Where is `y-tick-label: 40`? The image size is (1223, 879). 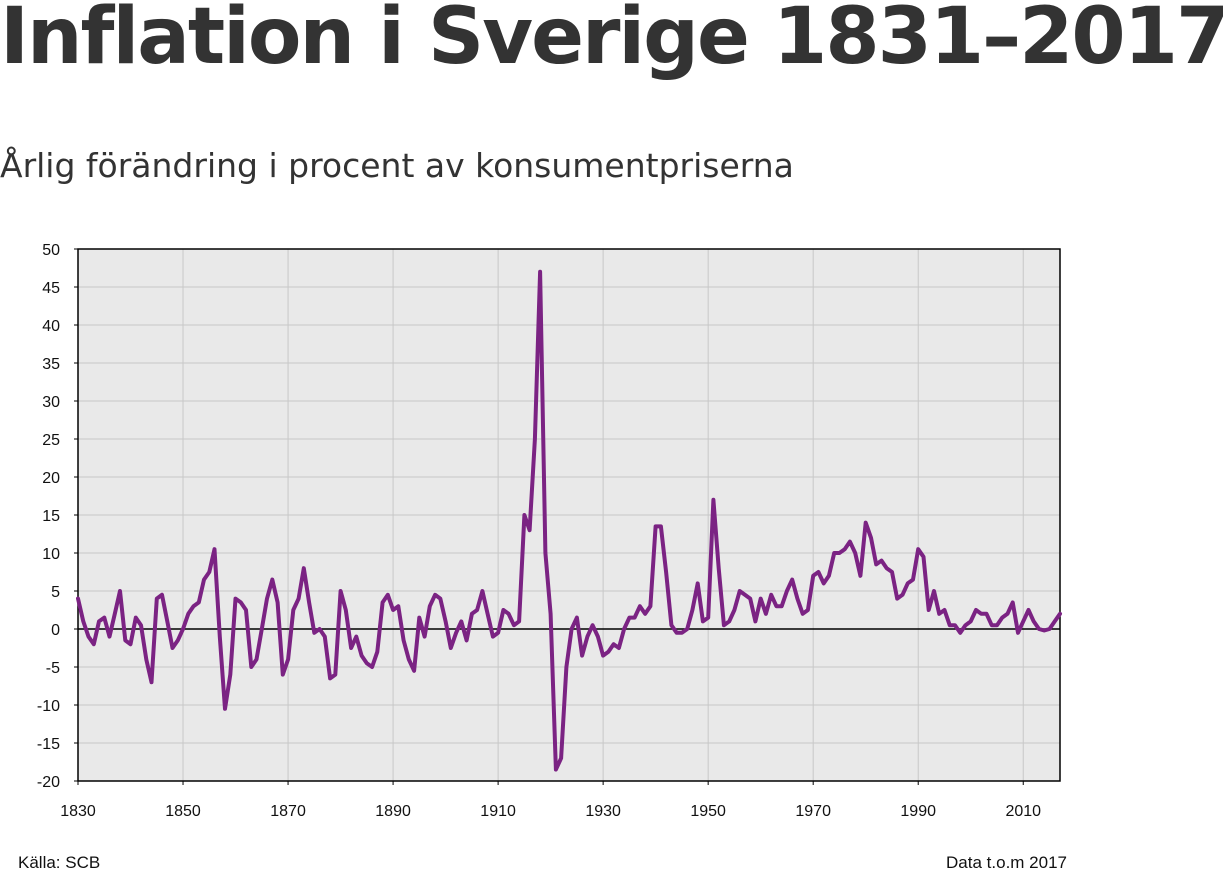 y-tick-label: 40 is located at coordinates (51, 326).